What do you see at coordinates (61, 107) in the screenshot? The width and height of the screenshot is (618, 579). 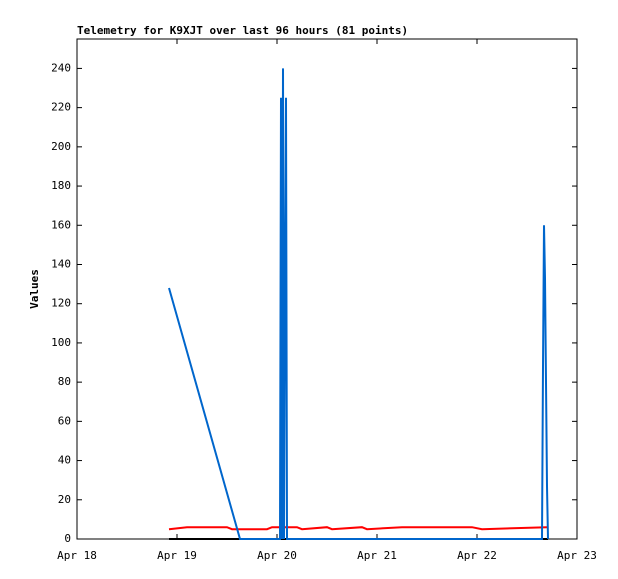 I see `y-tick-label: 220` at bounding box center [61, 107].